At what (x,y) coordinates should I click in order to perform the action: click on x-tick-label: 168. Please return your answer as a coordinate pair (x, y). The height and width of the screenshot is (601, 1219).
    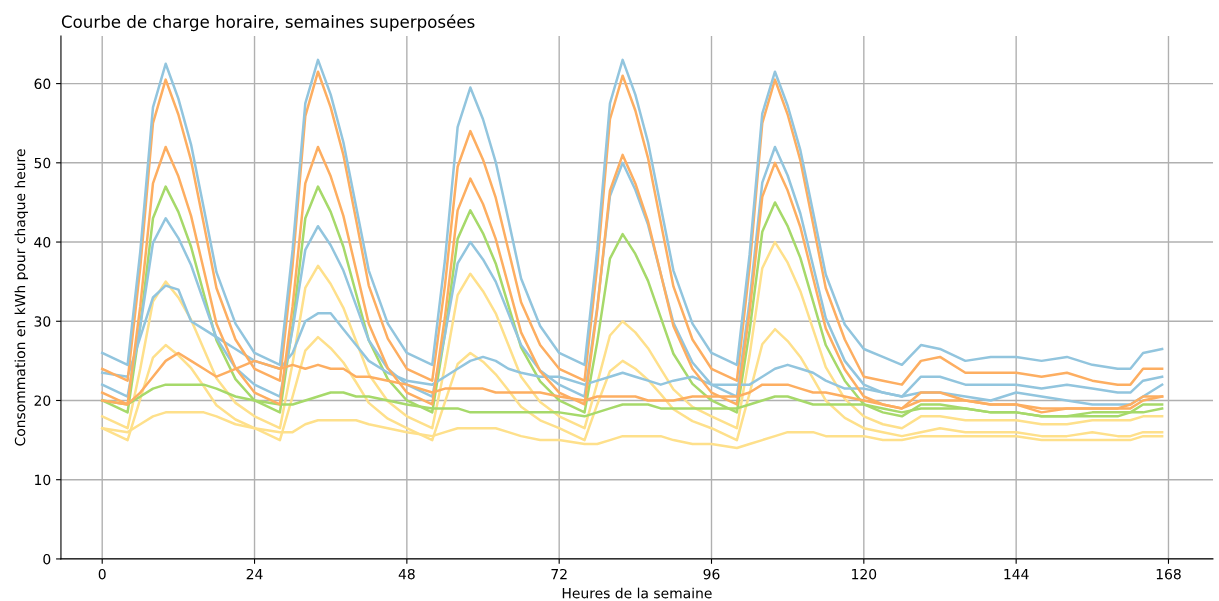
    Looking at the image, I should click on (1168, 574).